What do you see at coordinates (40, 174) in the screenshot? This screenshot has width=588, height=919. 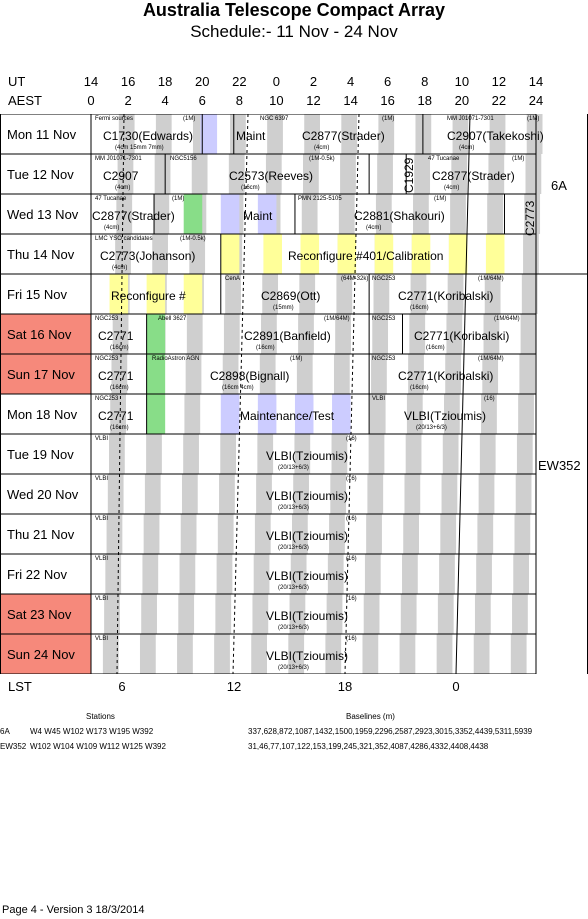 I see `day-label: Tue 12 Nov` at bounding box center [40, 174].